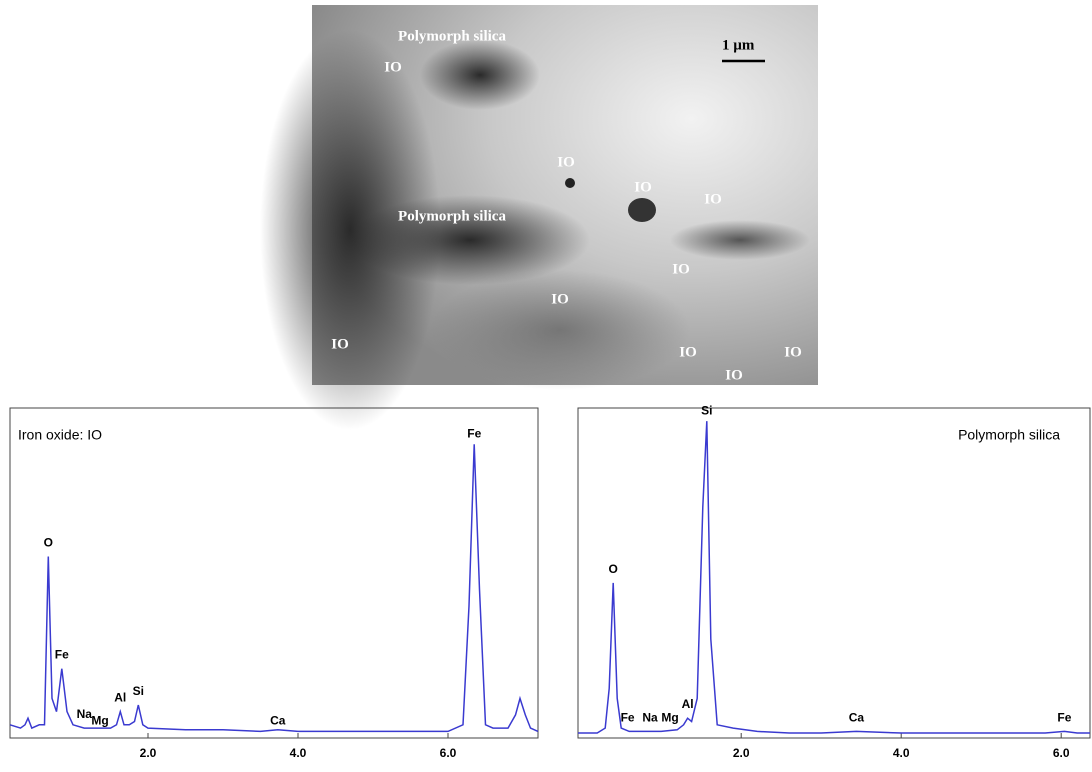 This screenshot has height=772, width=1092. I want to click on micrograph-label: 1 µm, so click(738, 45).